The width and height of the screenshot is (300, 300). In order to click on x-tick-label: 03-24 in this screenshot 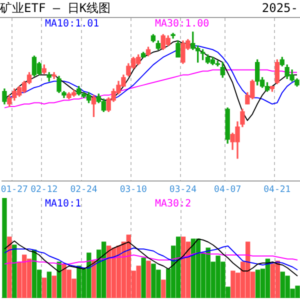, I will do `click(183, 189)`.